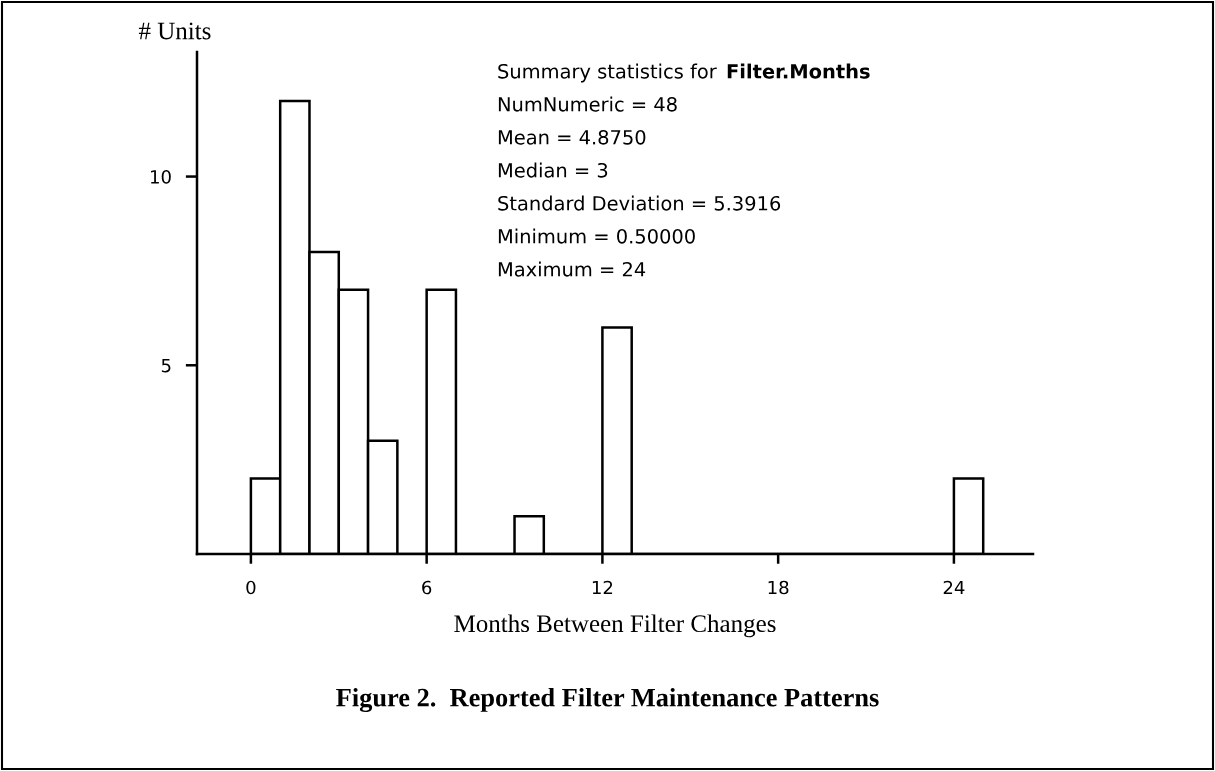 This screenshot has width=1215, height=771. What do you see at coordinates (602, 587) in the screenshot?
I see `x-tick-label: 12` at bounding box center [602, 587].